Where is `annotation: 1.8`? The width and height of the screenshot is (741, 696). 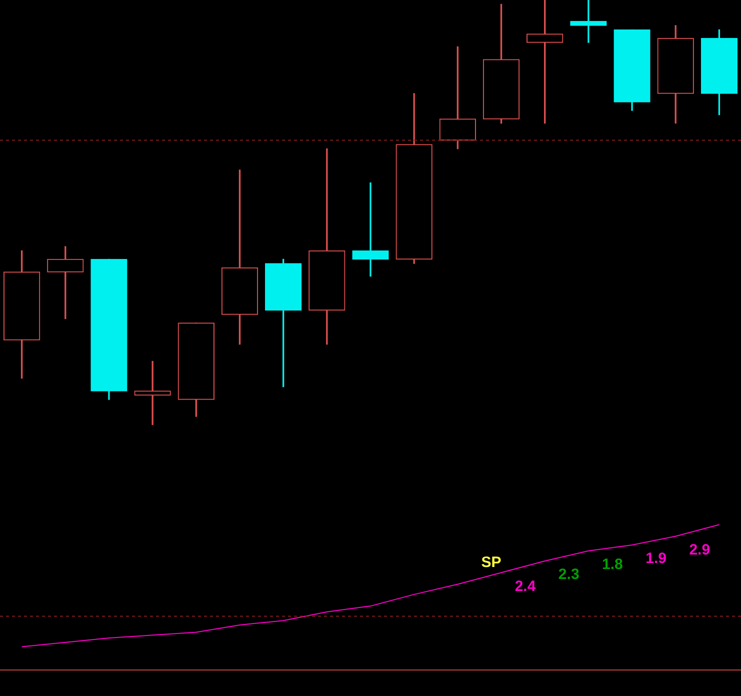
annotation: 1.8 is located at coordinates (612, 564).